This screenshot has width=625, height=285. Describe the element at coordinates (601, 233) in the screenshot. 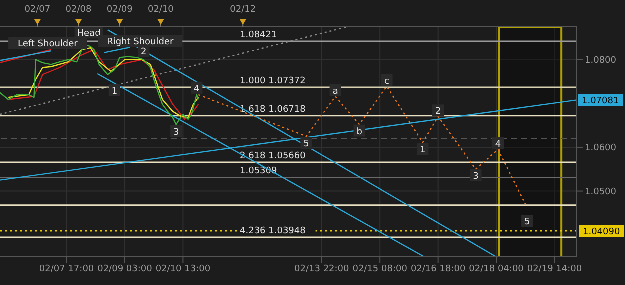

I see `ref-line-label: 1.04090` at that location.